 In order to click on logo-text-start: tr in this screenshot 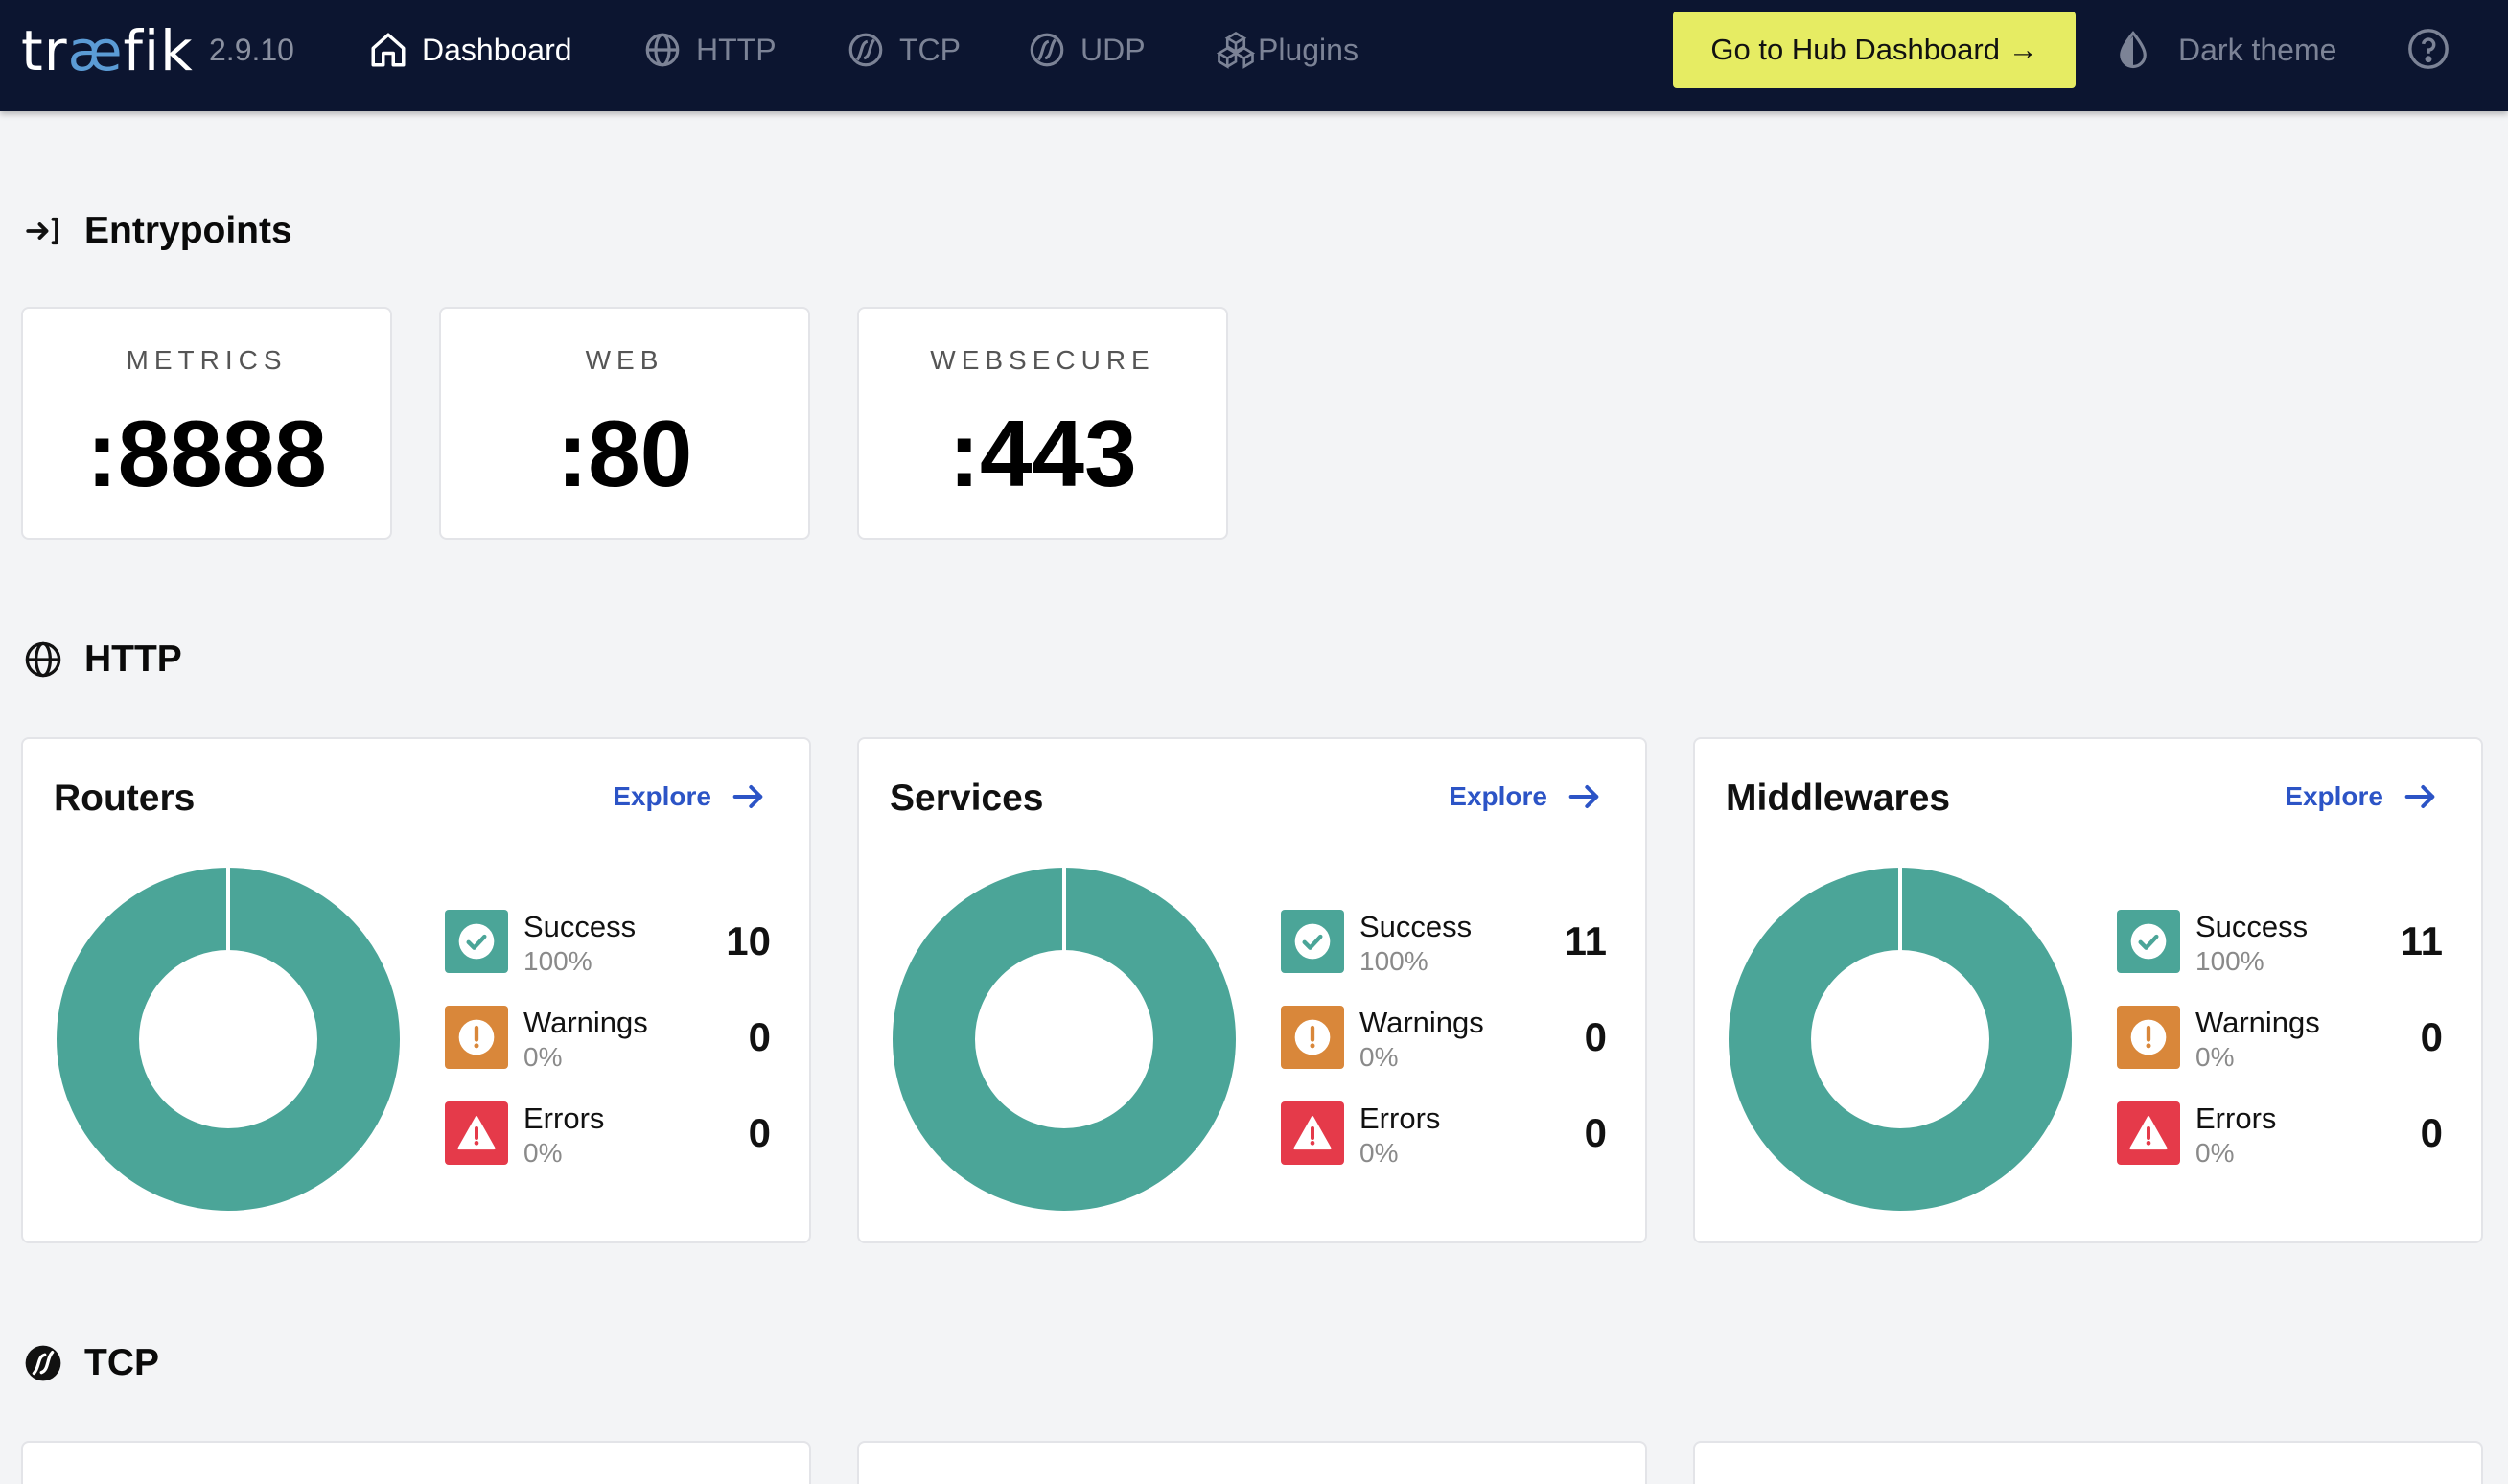, I will do `click(44, 51)`.